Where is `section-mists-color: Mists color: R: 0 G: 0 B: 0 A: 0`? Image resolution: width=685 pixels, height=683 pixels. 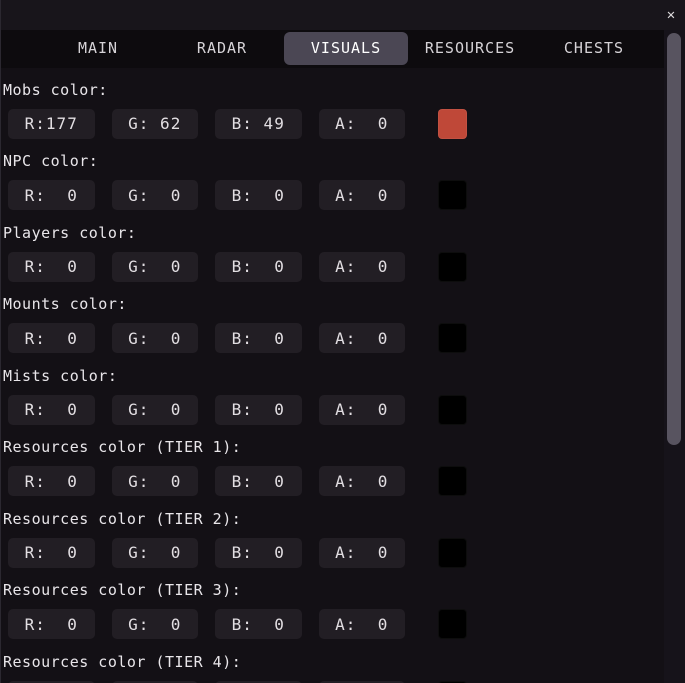 section-mists-color: Mists color: R: 0 G: 0 B: 0 A: 0 is located at coordinates (332, 396).